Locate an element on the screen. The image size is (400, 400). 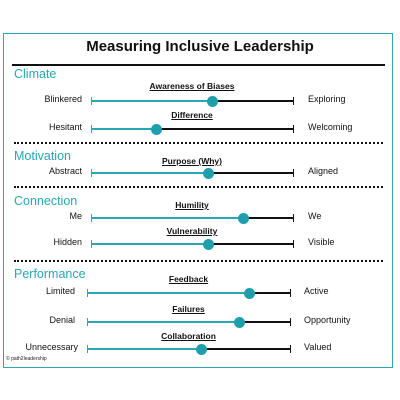
scale-label: Collaboration is located at coordinates (188, 336).